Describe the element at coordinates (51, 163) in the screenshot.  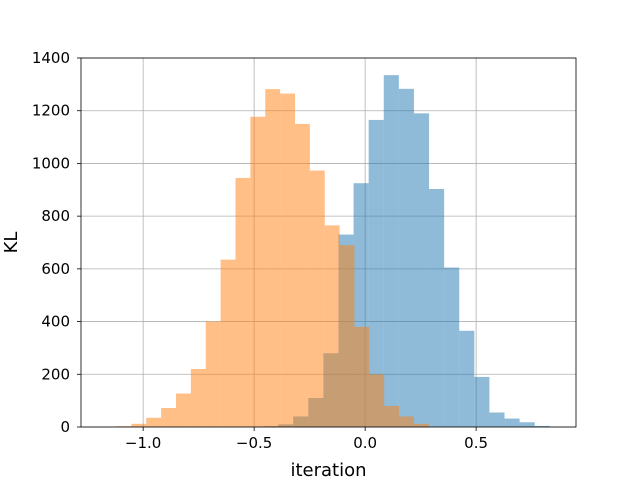
I see `y-tick-label: 1000` at that location.